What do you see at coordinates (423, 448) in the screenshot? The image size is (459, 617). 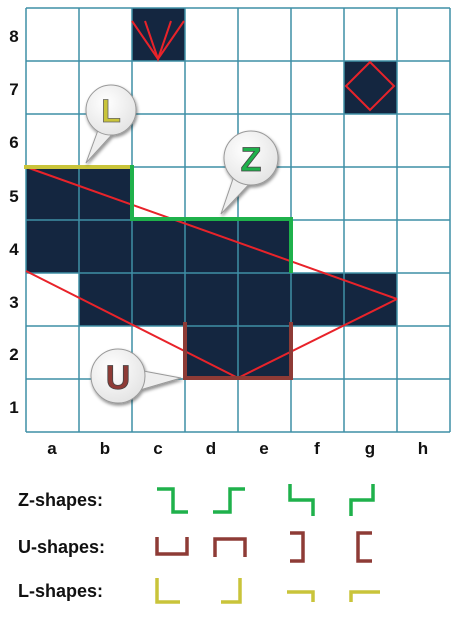 I see `column-label-h: h` at bounding box center [423, 448].